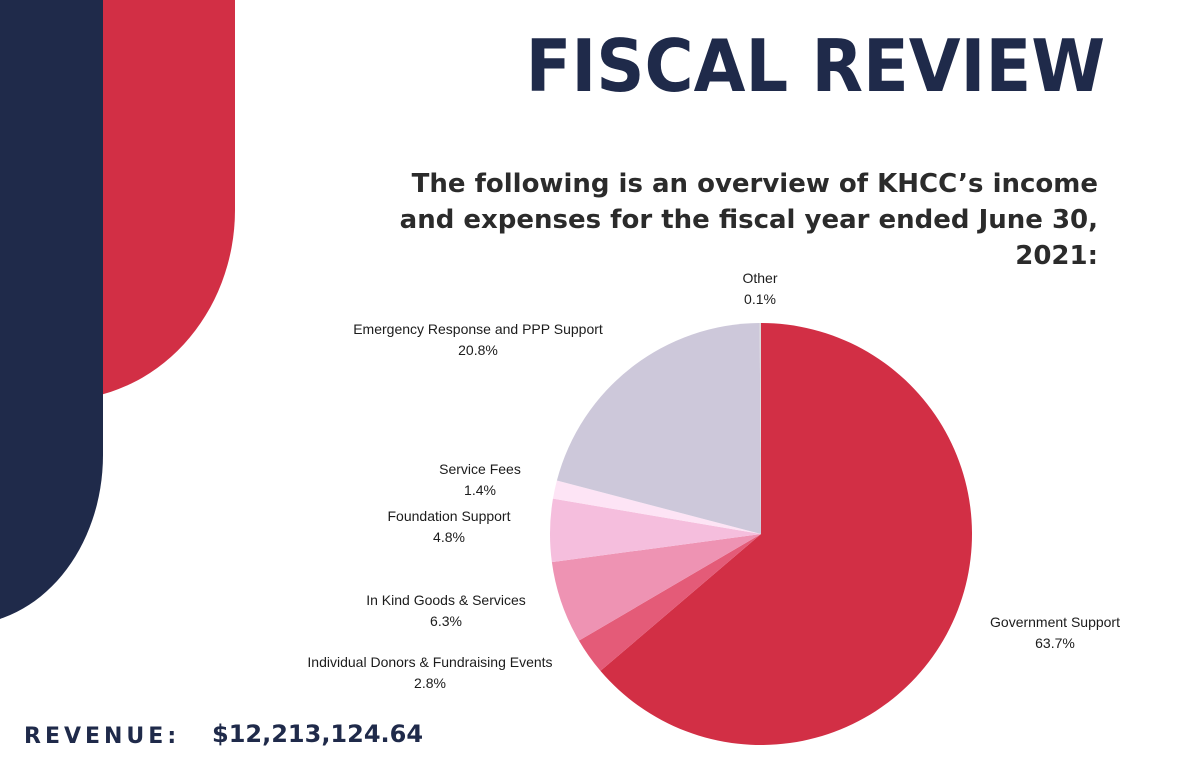 This screenshot has width=1193, height=784. I want to click on slice-label-emergency-response-and-ppp-support: Emergency Response and PPP Support, so click(478, 329).